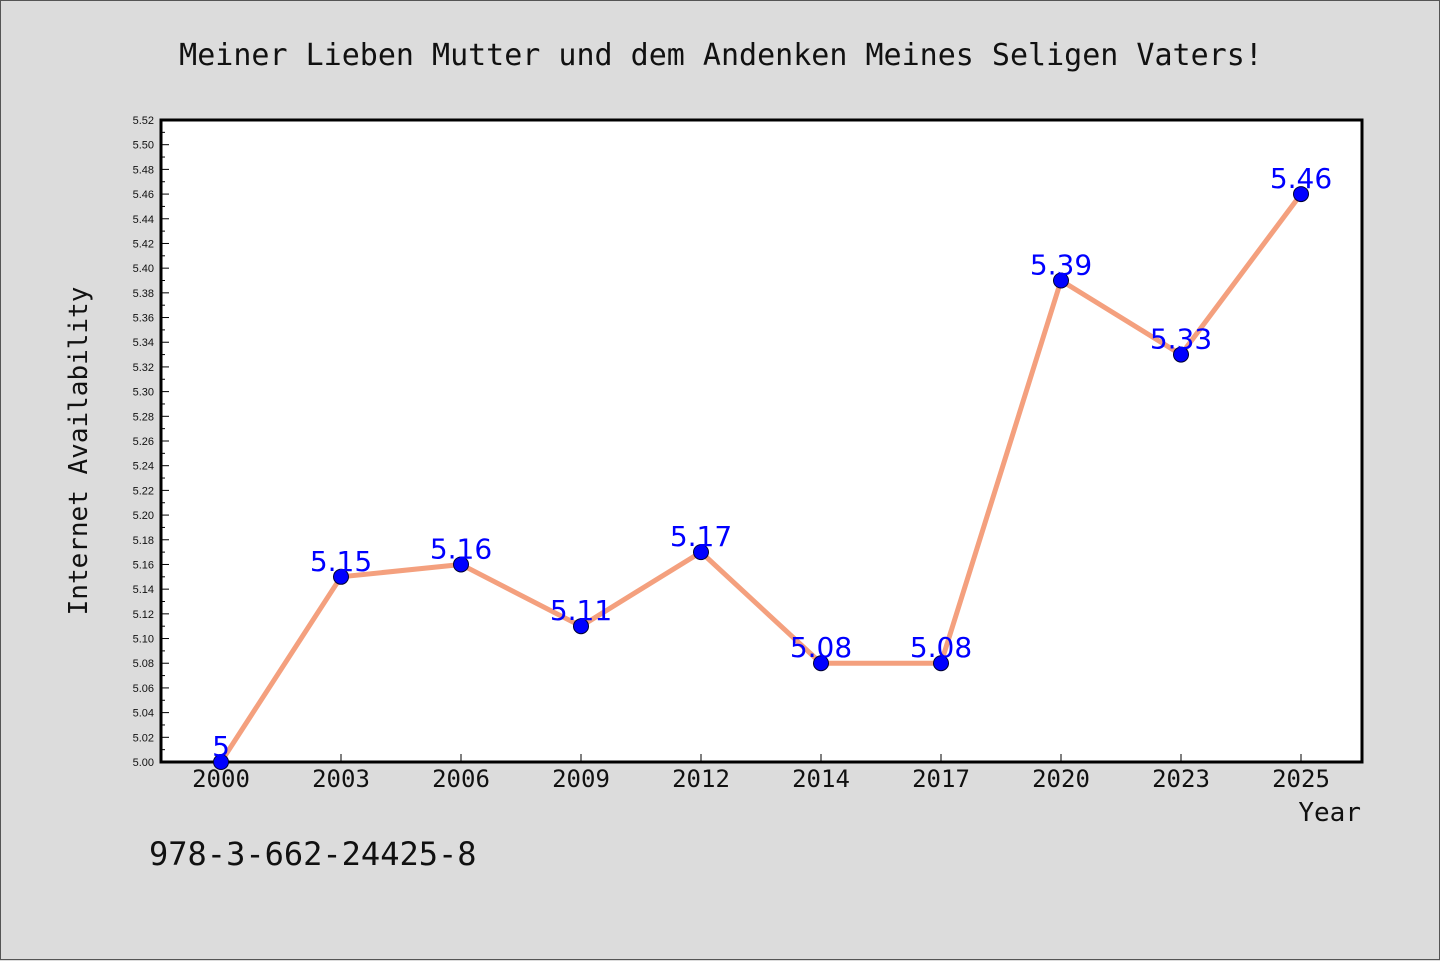 The height and width of the screenshot is (961, 1440). Describe the element at coordinates (143, 565) in the screenshot. I see `y-tick-label: 5.16` at that location.